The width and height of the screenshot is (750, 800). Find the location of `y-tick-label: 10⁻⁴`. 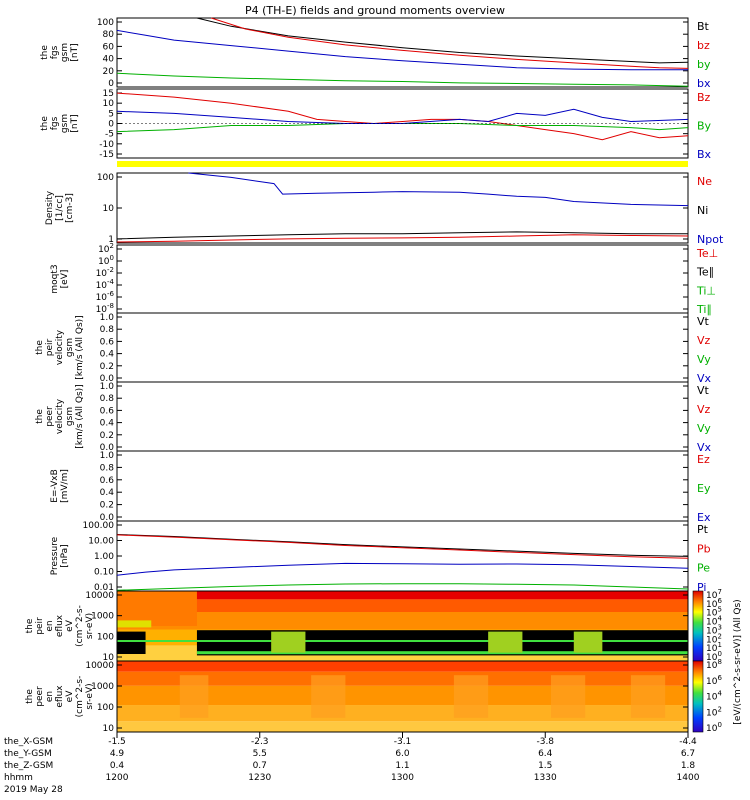

y-tick-label: 10⁻⁴ is located at coordinates (105, 284).